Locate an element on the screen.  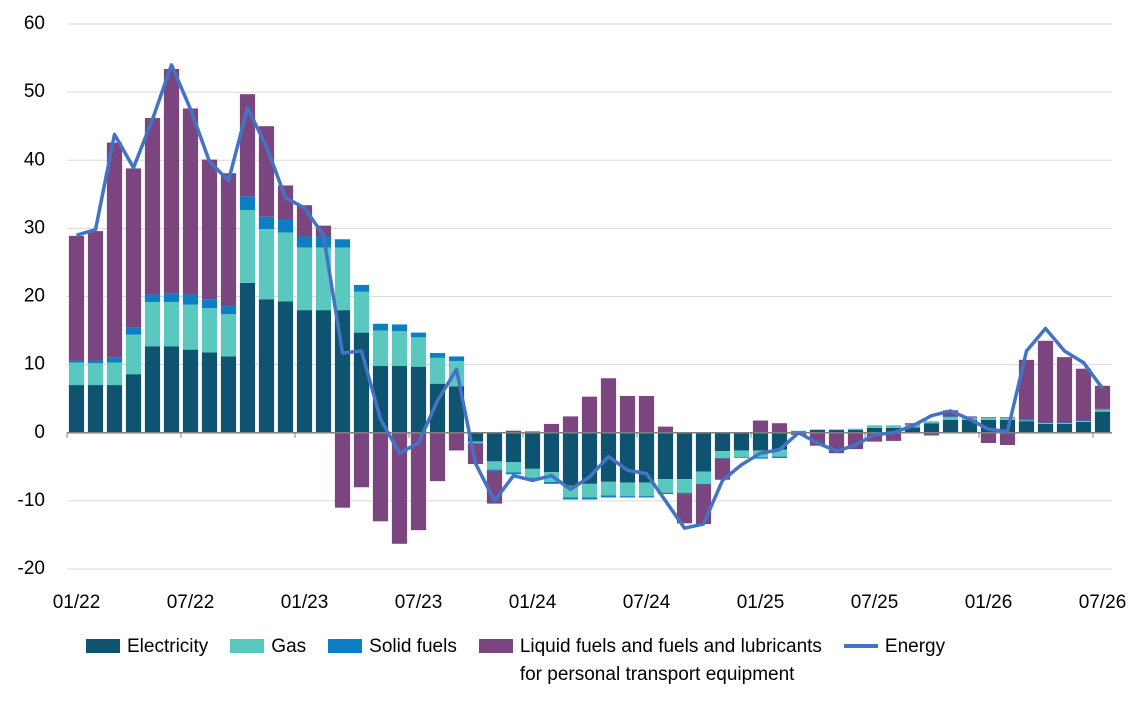
x-tick-label: 01/23 is located at coordinates (305, 602).